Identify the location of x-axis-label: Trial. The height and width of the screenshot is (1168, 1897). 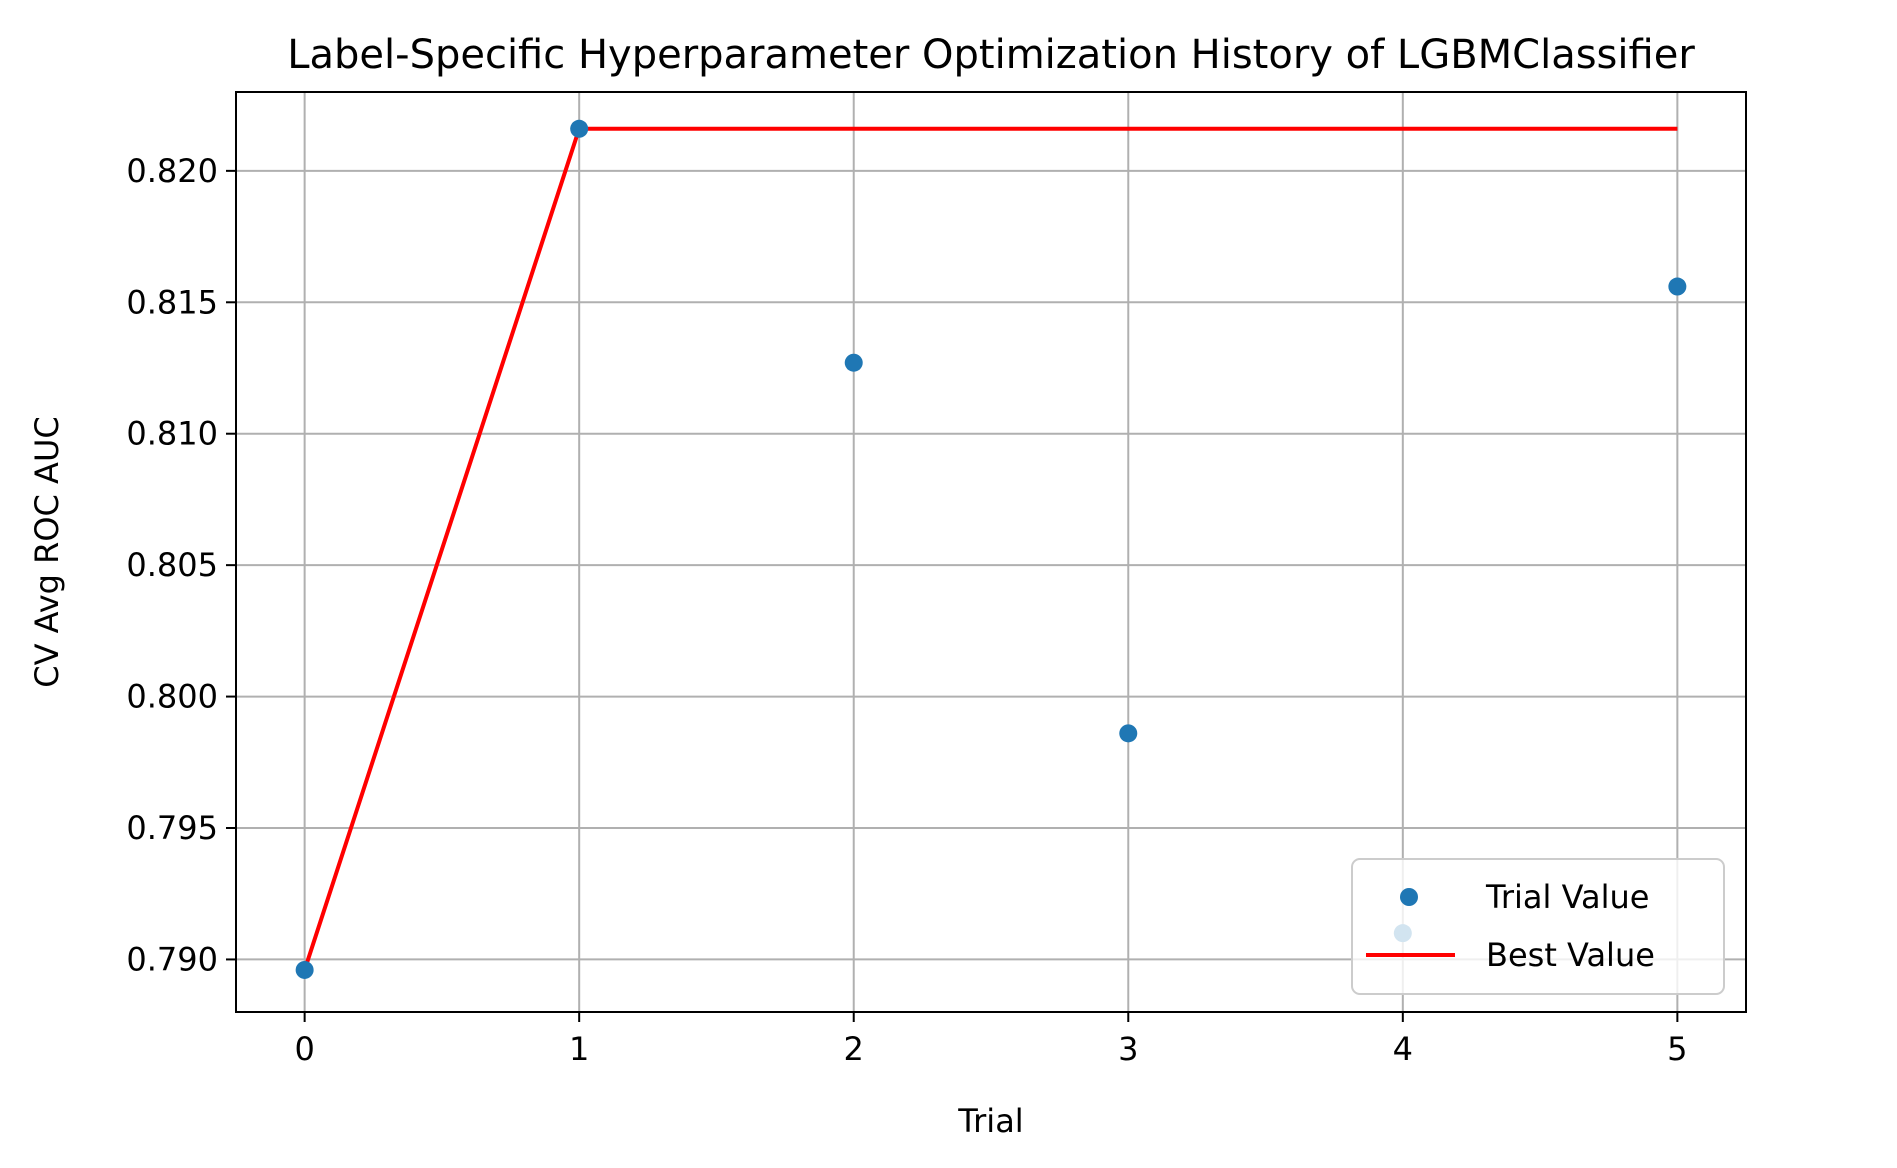
(990, 1121).